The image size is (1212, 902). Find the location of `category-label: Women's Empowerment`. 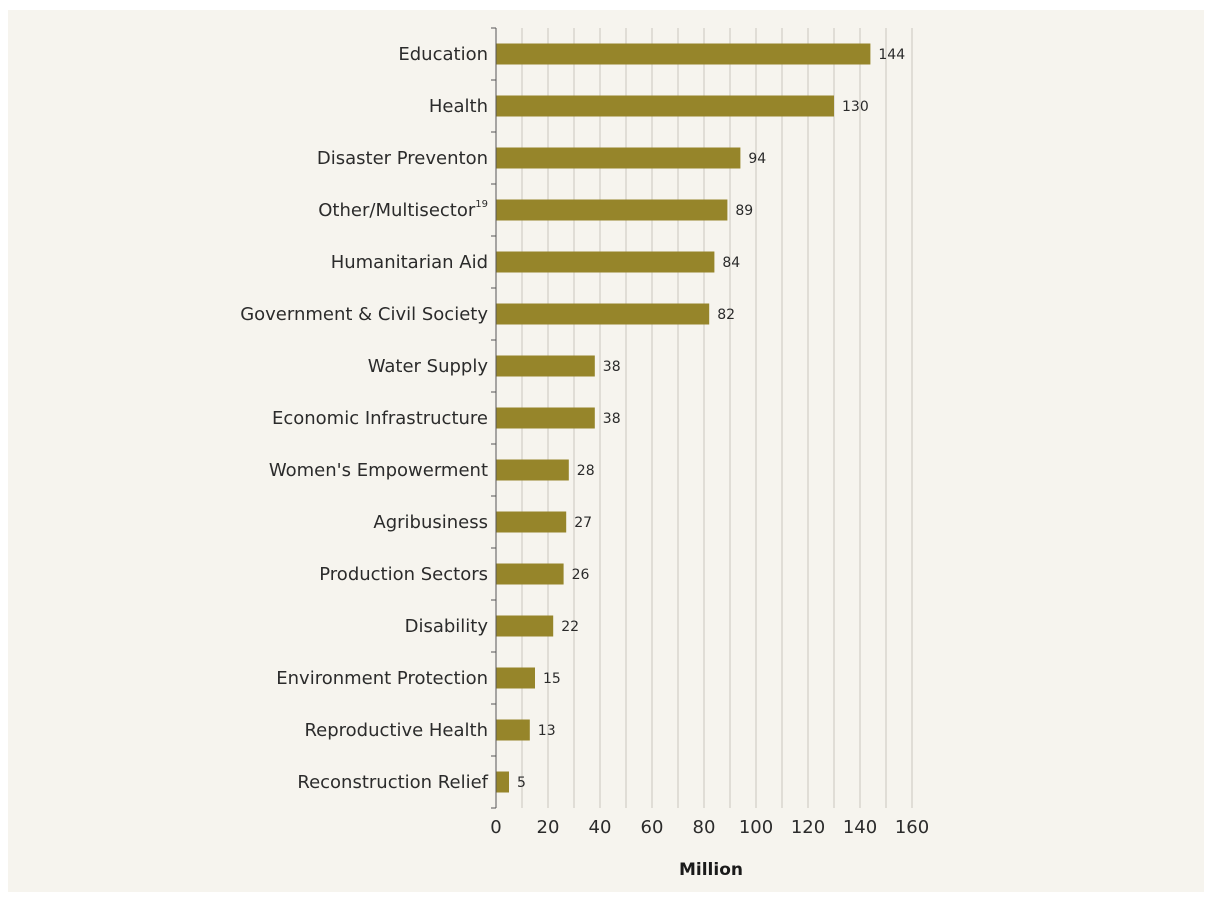

category-label: Women's Empowerment is located at coordinates (378, 470).